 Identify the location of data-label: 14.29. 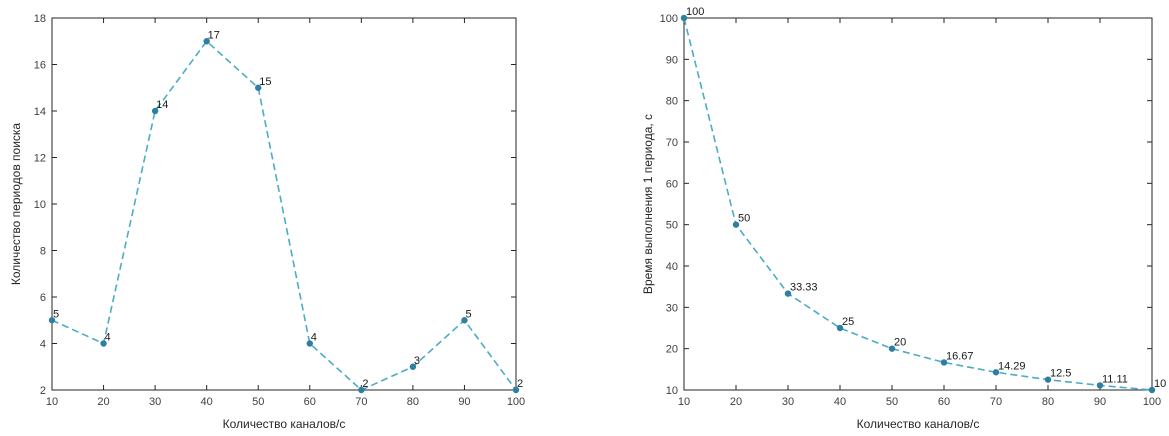
(1012, 366).